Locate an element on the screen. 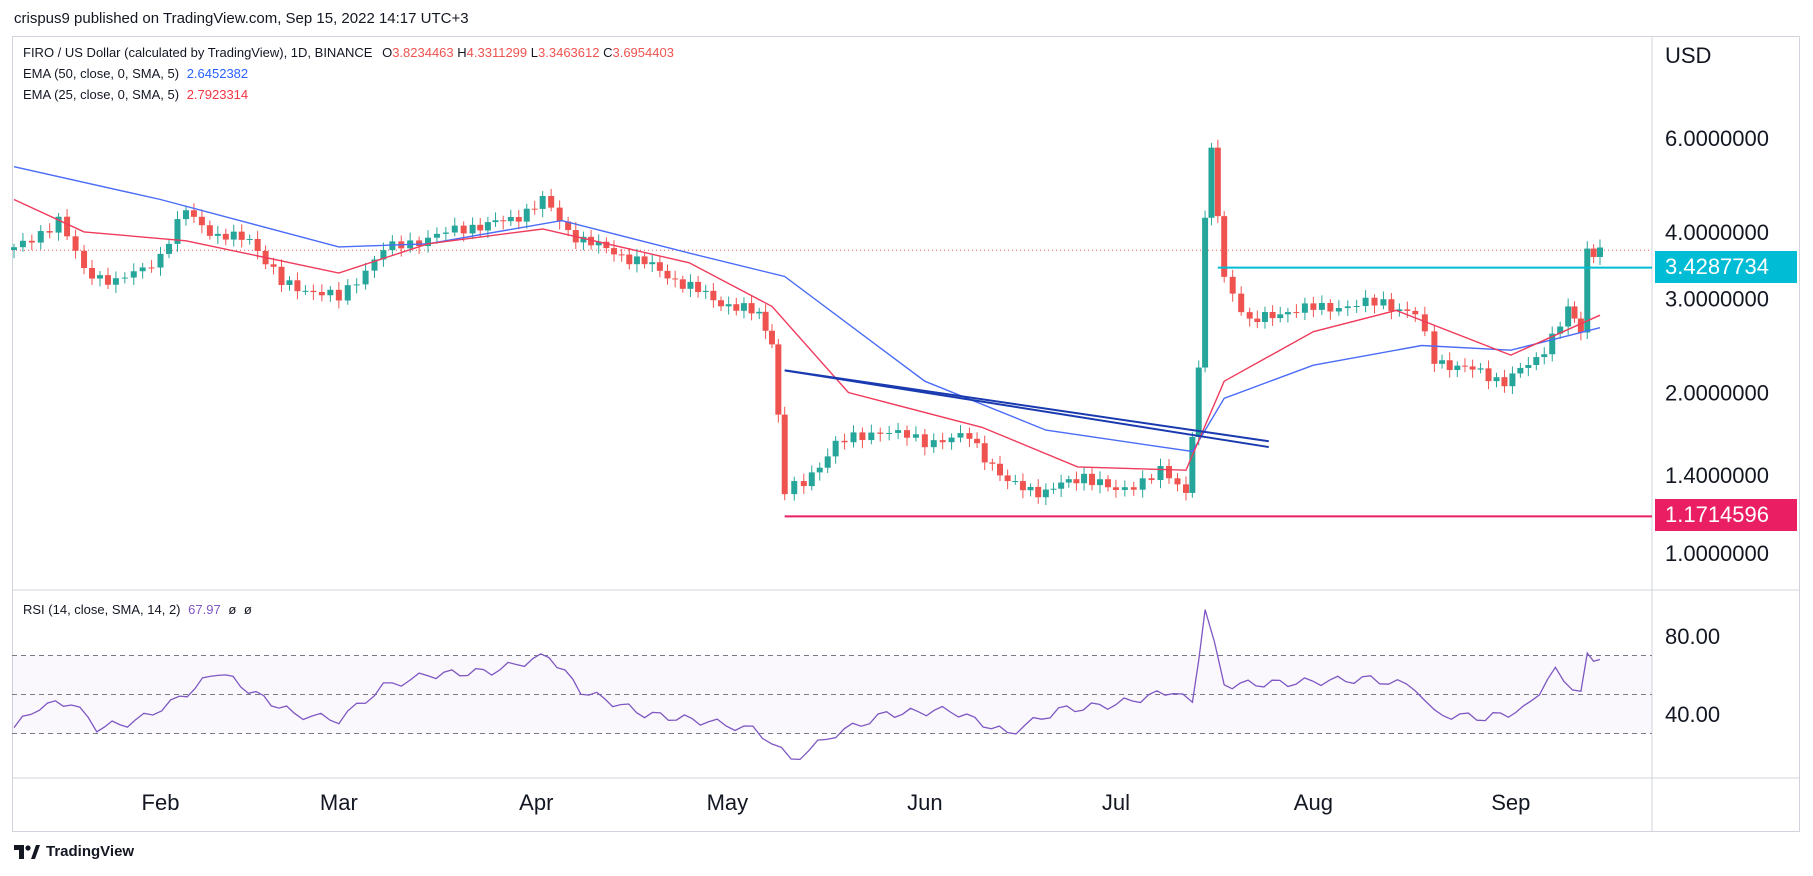  legend-ema50-row: EMA (50, close, 0, SMA, 5) 2.6452382 is located at coordinates (135, 73).